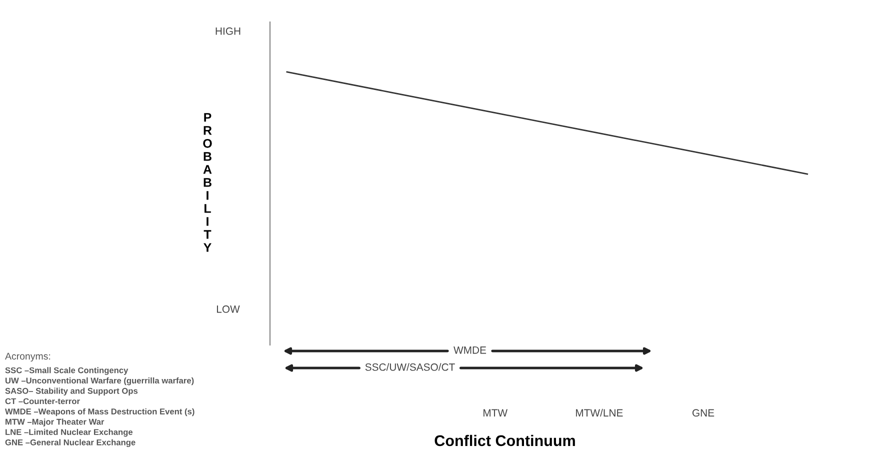  I want to click on text: LNE –Limited Nuclear Exchange, so click(69, 432).